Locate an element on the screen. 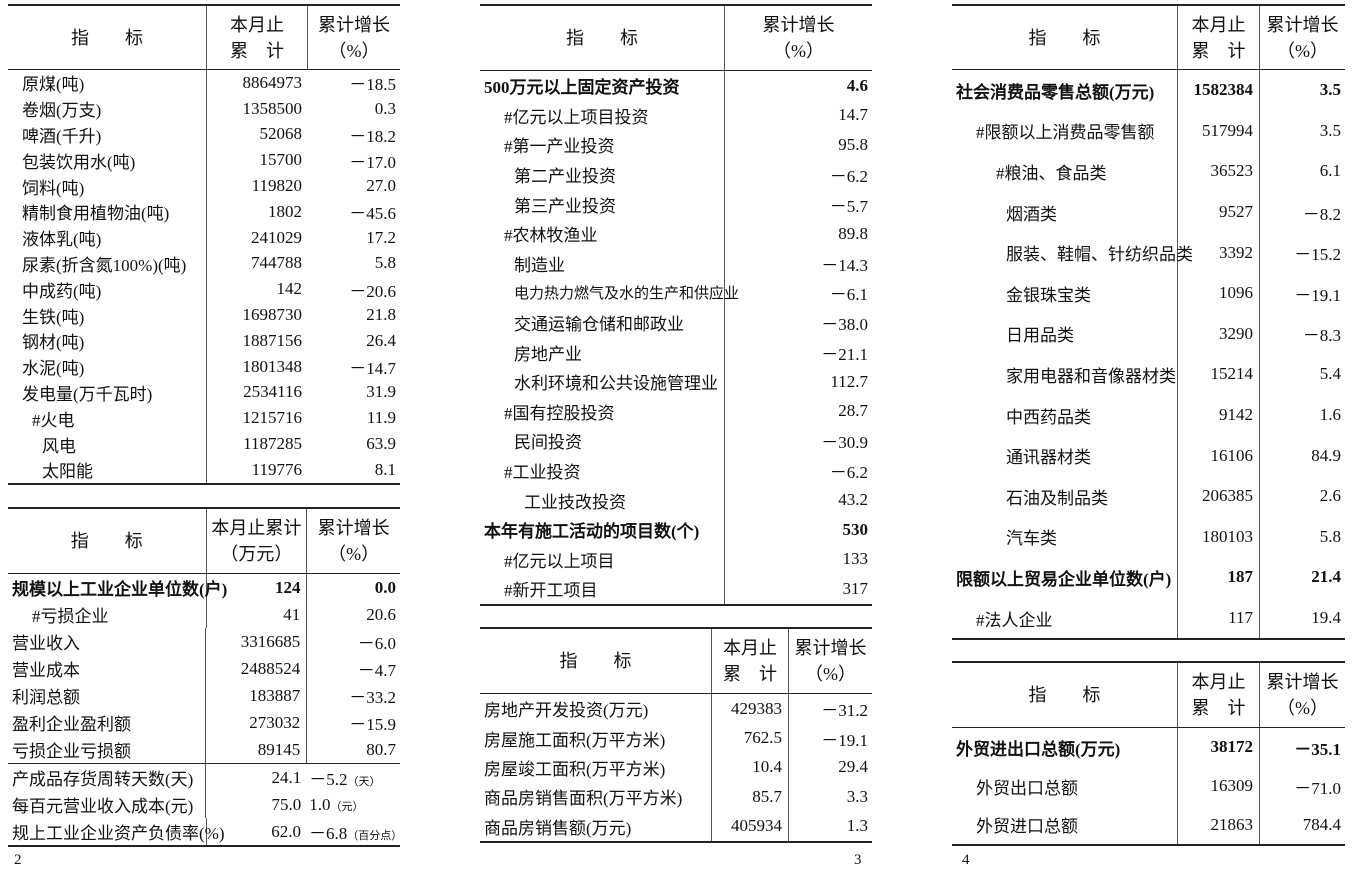 The width and height of the screenshot is (1363, 872). row-value: 117 is located at coordinates (1219, 618).